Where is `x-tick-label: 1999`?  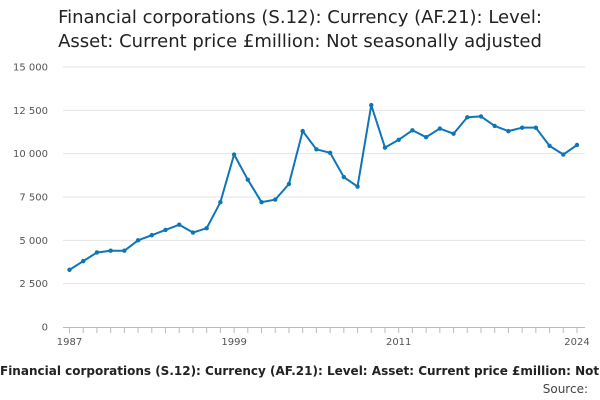 x-tick-label: 1999 is located at coordinates (233, 342).